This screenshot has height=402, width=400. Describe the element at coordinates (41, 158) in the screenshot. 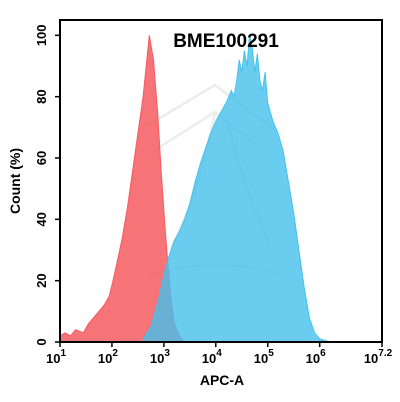

I see `y-tick-label: 60` at that location.